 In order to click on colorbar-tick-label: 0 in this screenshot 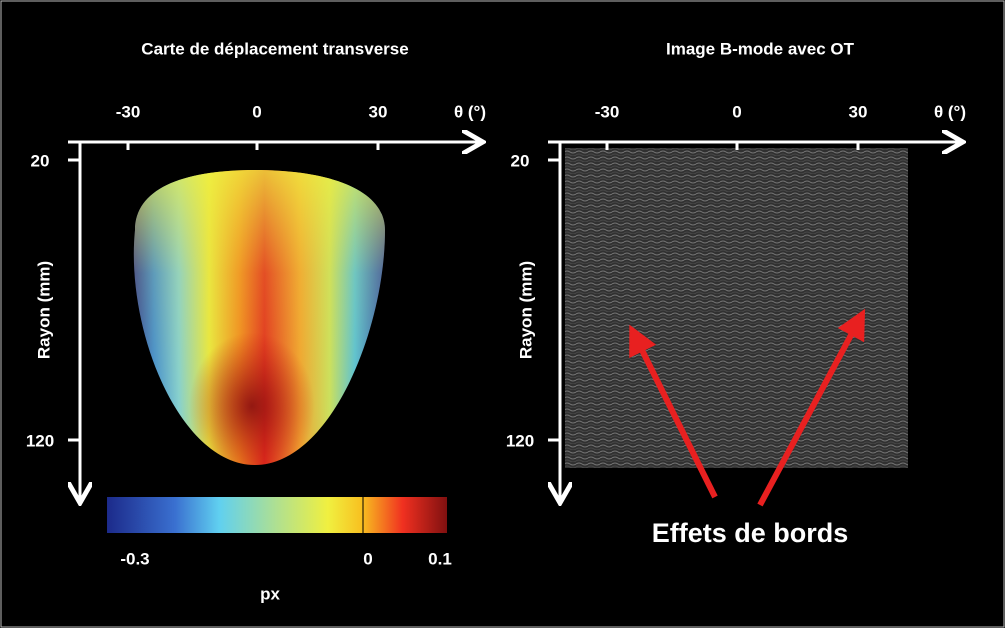, I will do `click(367, 558)`.